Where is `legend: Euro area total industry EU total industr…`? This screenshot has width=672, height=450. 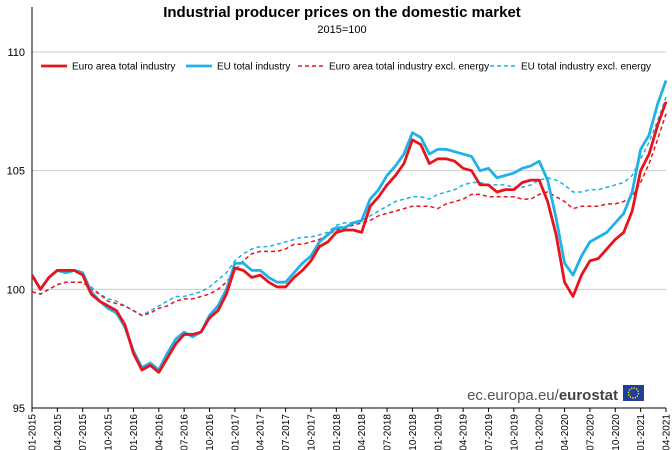
legend: Euro area total industry EU total industr… is located at coordinates (346, 67).